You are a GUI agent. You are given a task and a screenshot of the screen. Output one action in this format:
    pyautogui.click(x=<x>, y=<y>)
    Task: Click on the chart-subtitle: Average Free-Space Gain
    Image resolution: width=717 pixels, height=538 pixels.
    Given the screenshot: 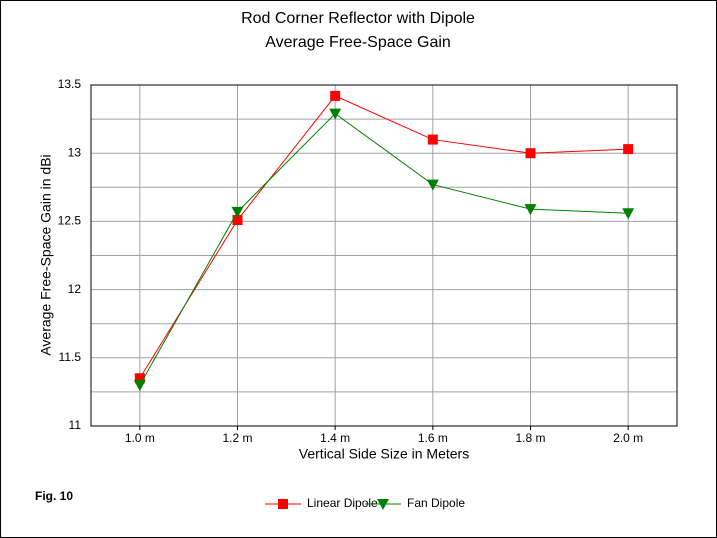 What is the action you would take?
    pyautogui.click(x=358, y=42)
    